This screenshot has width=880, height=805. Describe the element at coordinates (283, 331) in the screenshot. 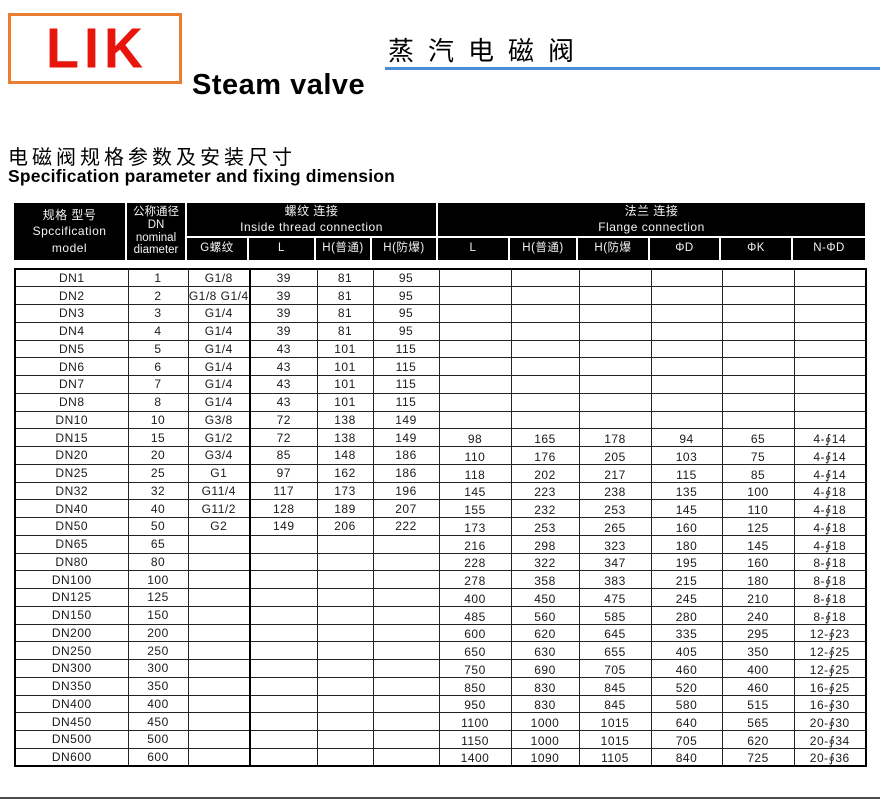

I see `table-cell: 39` at that location.